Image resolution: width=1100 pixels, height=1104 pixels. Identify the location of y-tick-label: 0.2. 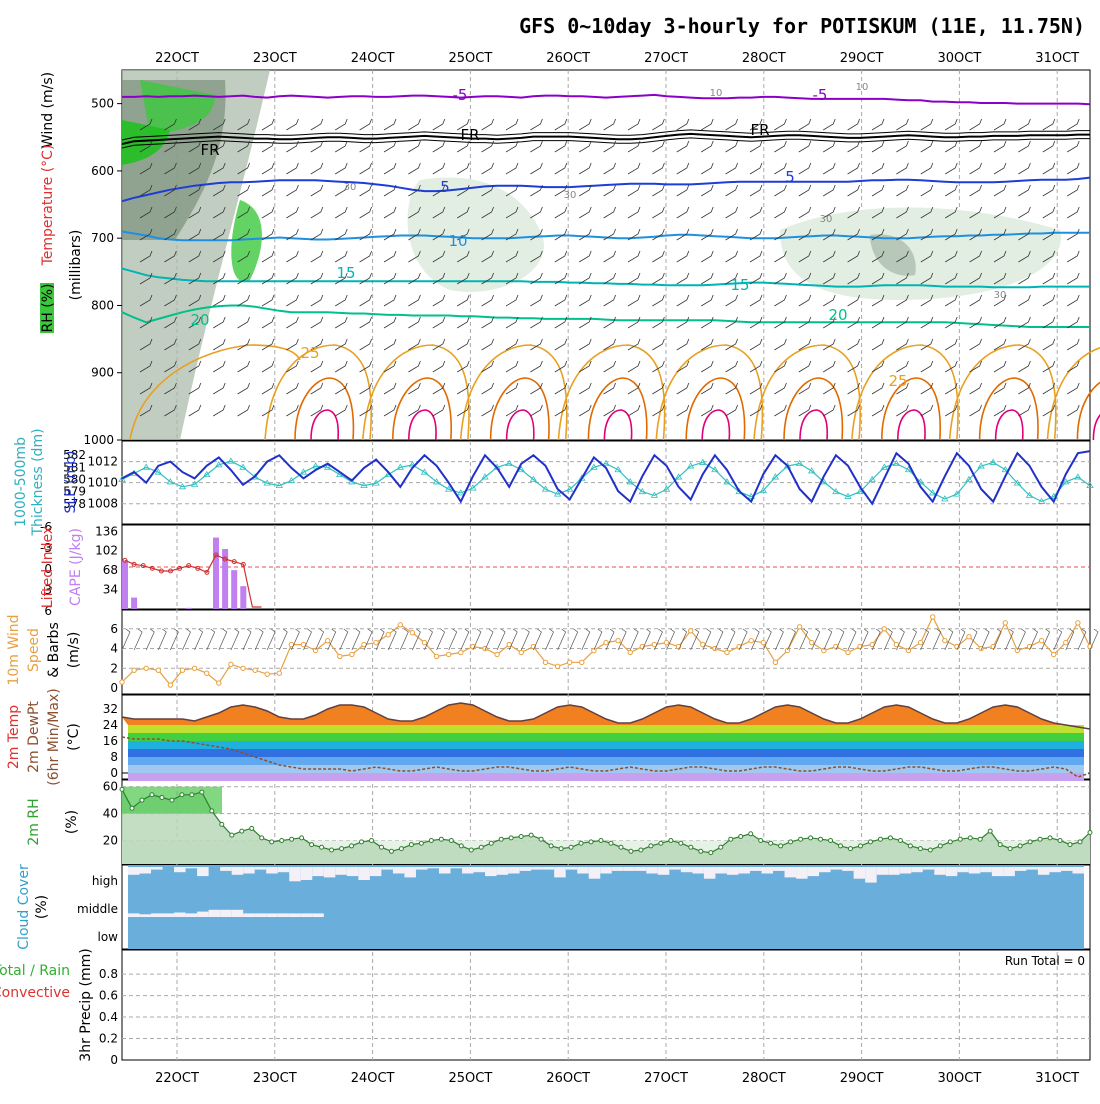
(108, 1039).